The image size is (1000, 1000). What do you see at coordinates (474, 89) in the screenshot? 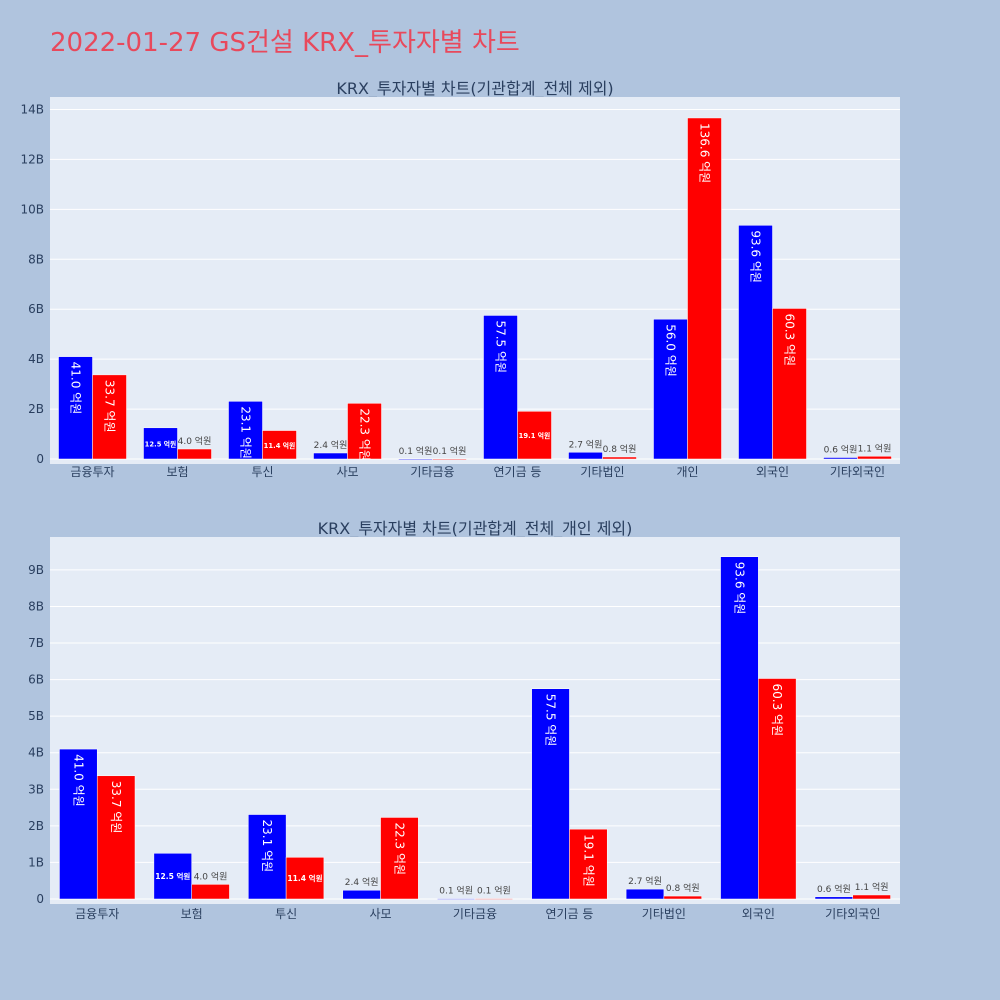
I see `chart-title: KRX_투자자별 차트(기관합계_전체 제외)` at bounding box center [474, 89].